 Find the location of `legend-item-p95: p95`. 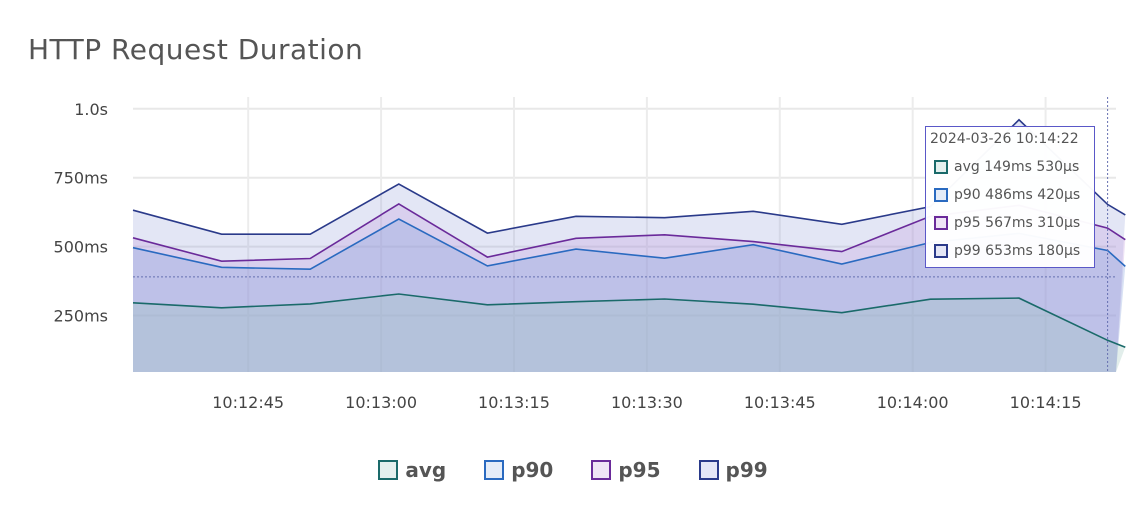

legend-item-p95: p95 is located at coordinates (626, 470).